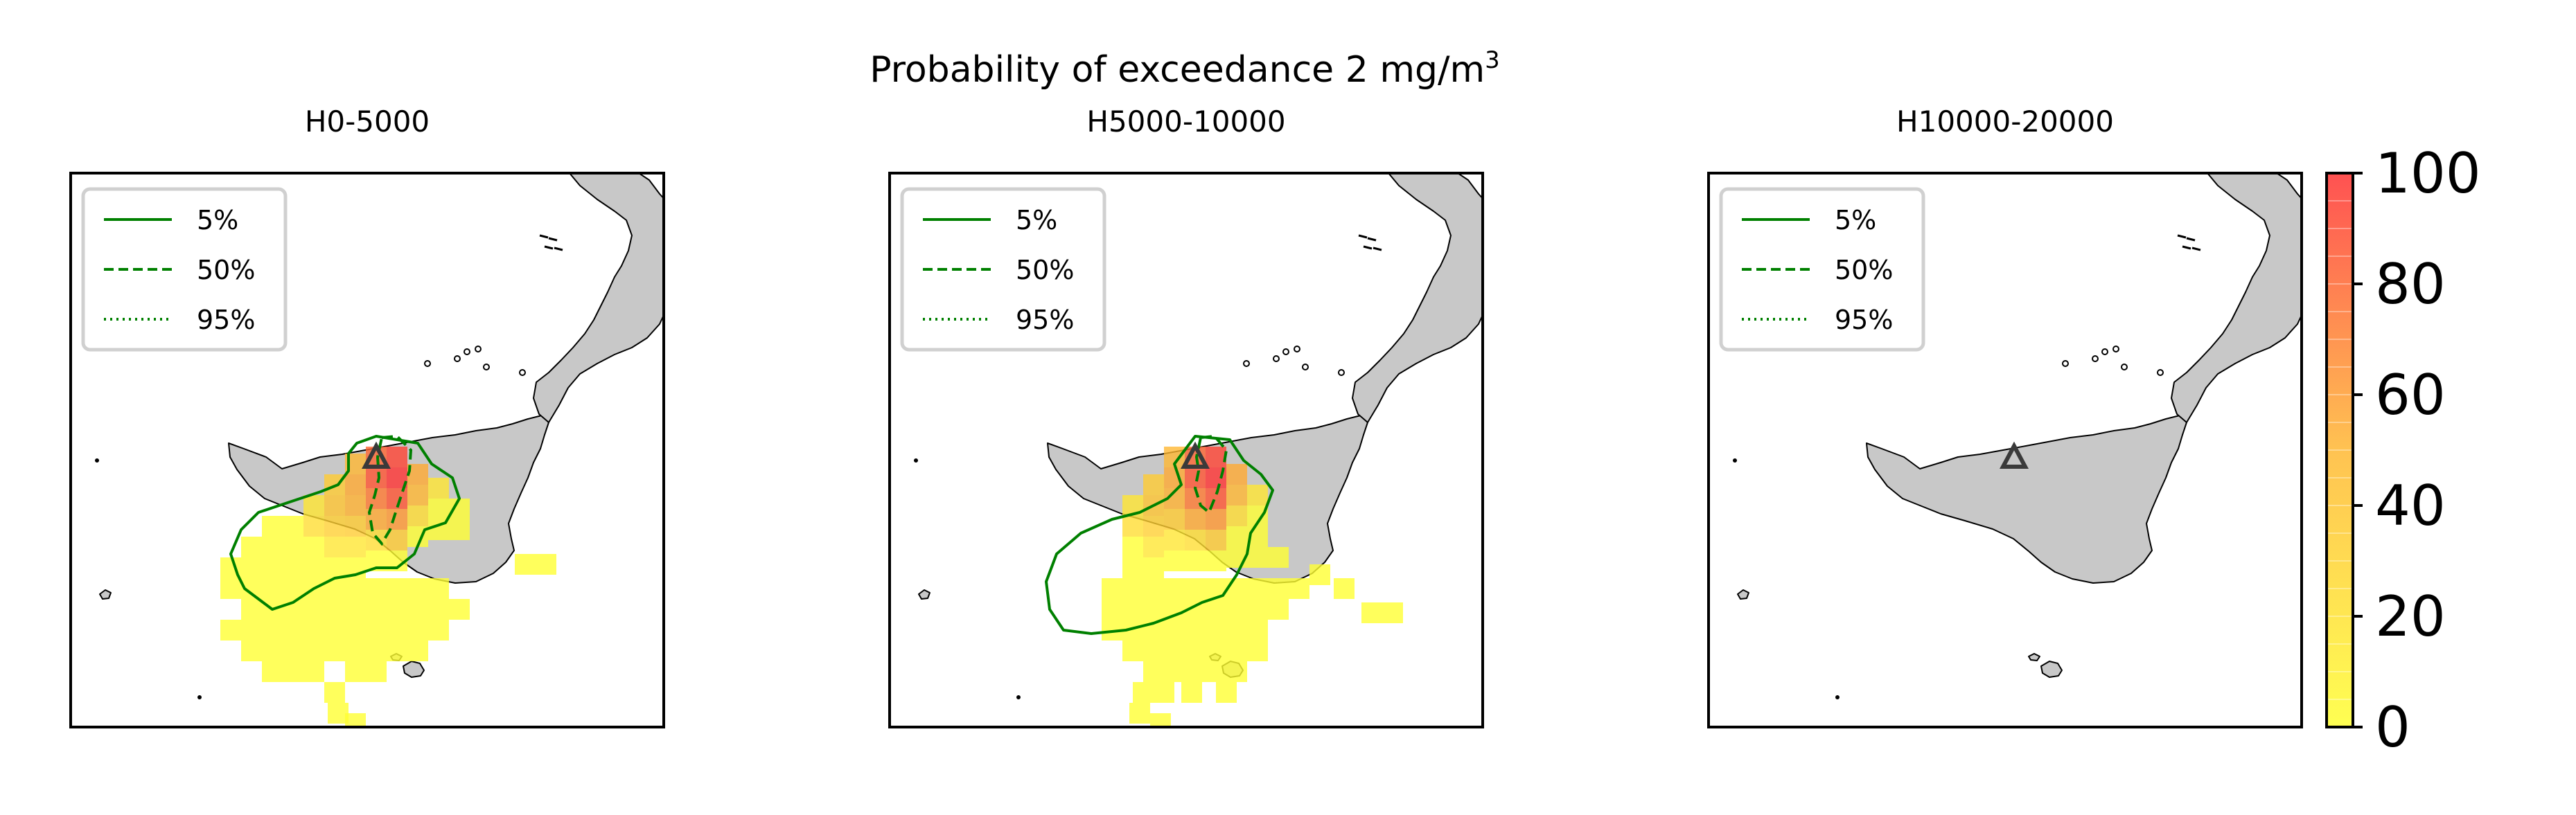 The height and width of the screenshot is (815, 2576). I want to click on colorbar-tick-label: 0, so click(2392, 727).